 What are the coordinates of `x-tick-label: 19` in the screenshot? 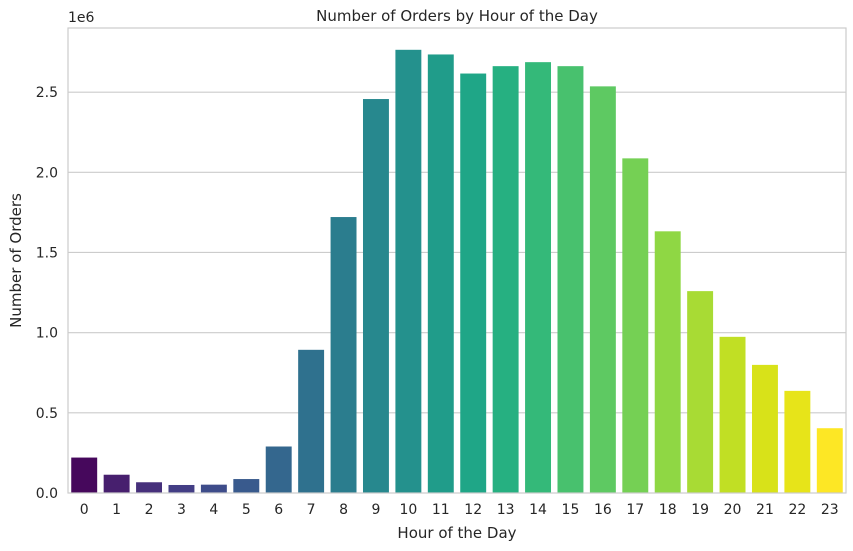 It's located at (700, 510).